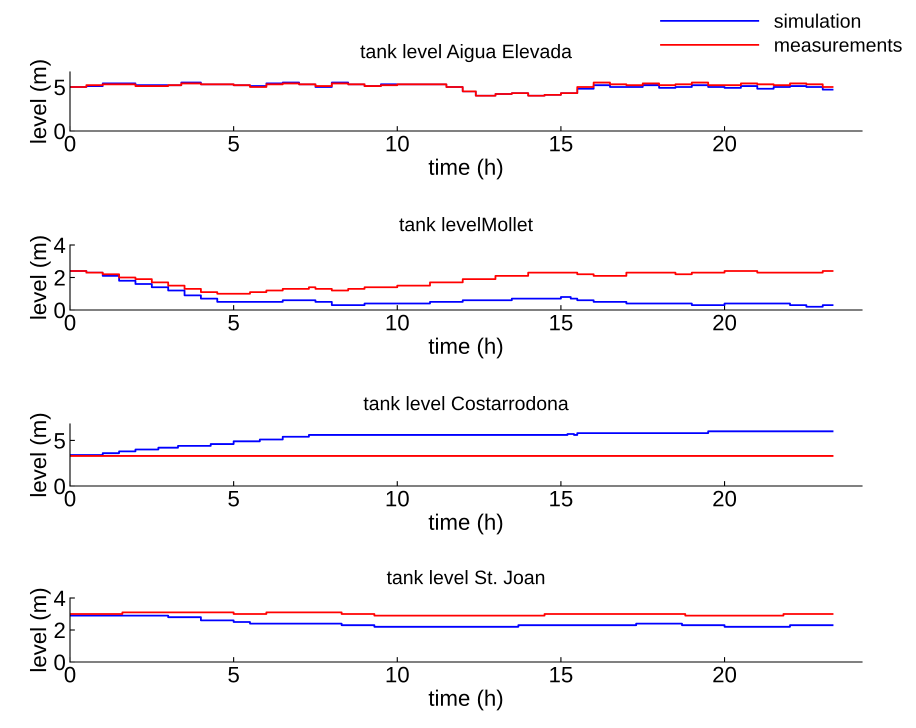 This screenshot has height=728, width=916. Describe the element at coordinates (465, 577) in the screenshot. I see `chart-title: tank level St. Joan` at that location.